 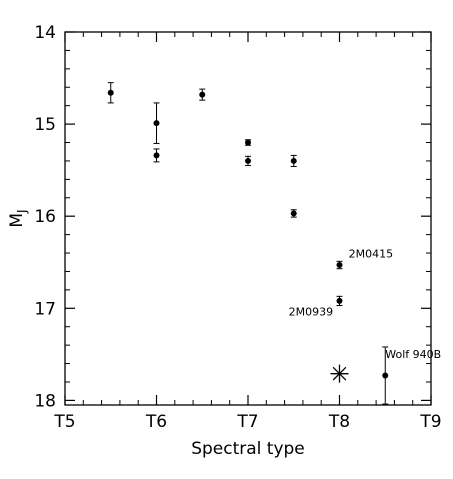 What do you see at coordinates (413, 354) in the screenshot?
I see `point-annotation: Wolf 940B` at bounding box center [413, 354].